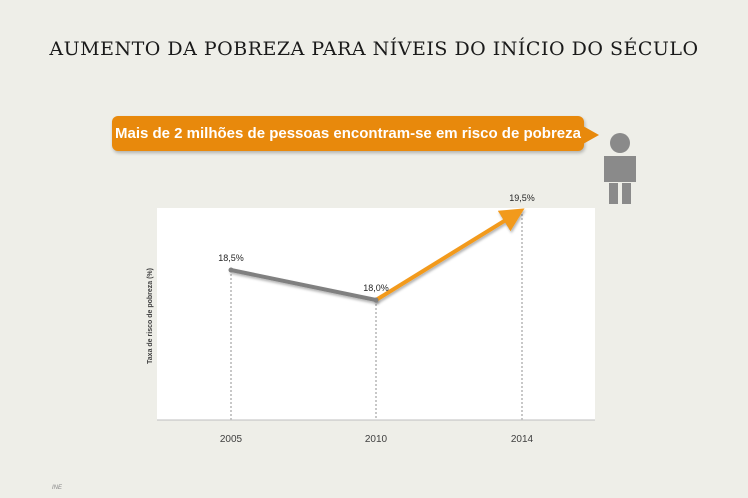 The image size is (748, 498). What do you see at coordinates (620, 143) in the screenshot?
I see `person-head` at bounding box center [620, 143].